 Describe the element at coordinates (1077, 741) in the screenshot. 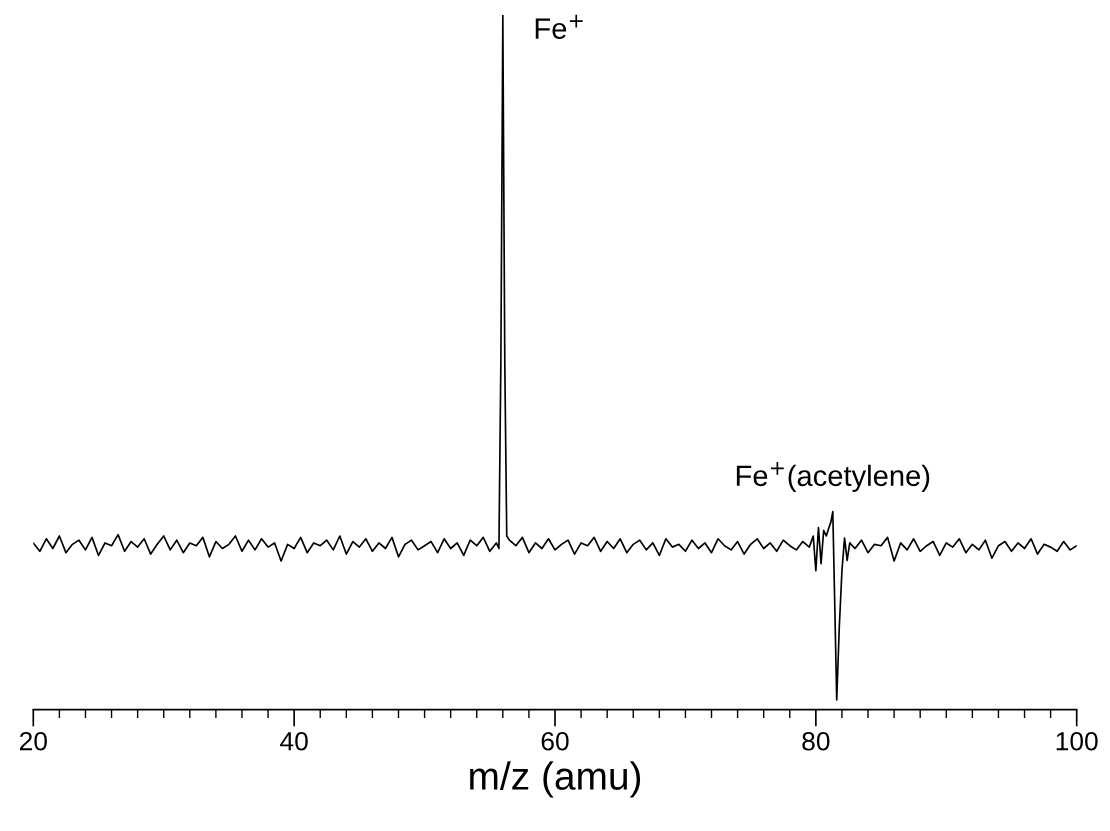

I see `x-tick-label: 100` at that location.